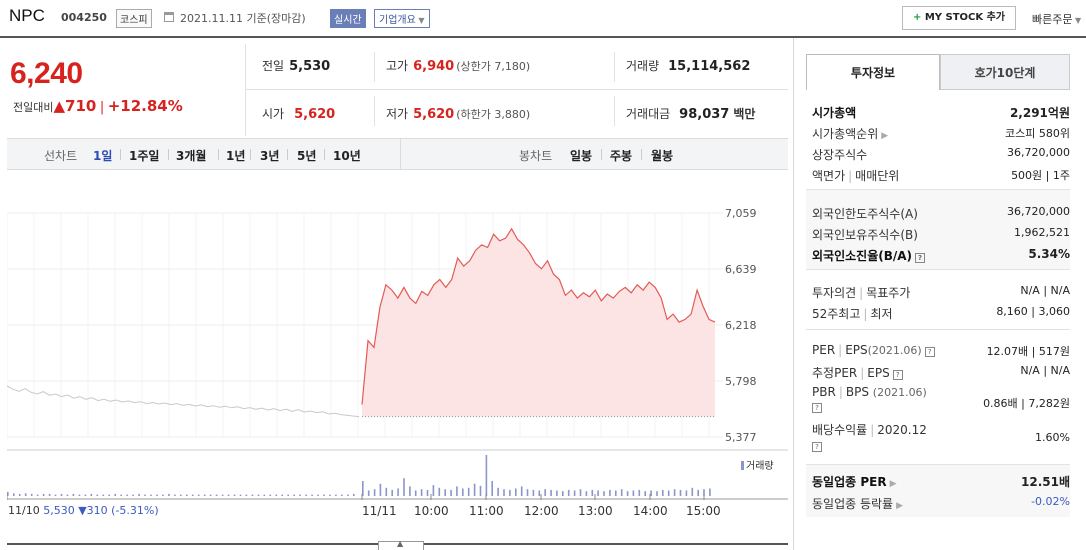 The width and height of the screenshot is (1086, 550). Describe the element at coordinates (1005, 72) in the screenshot. I see `tab-order-book: 호가10단계` at that location.